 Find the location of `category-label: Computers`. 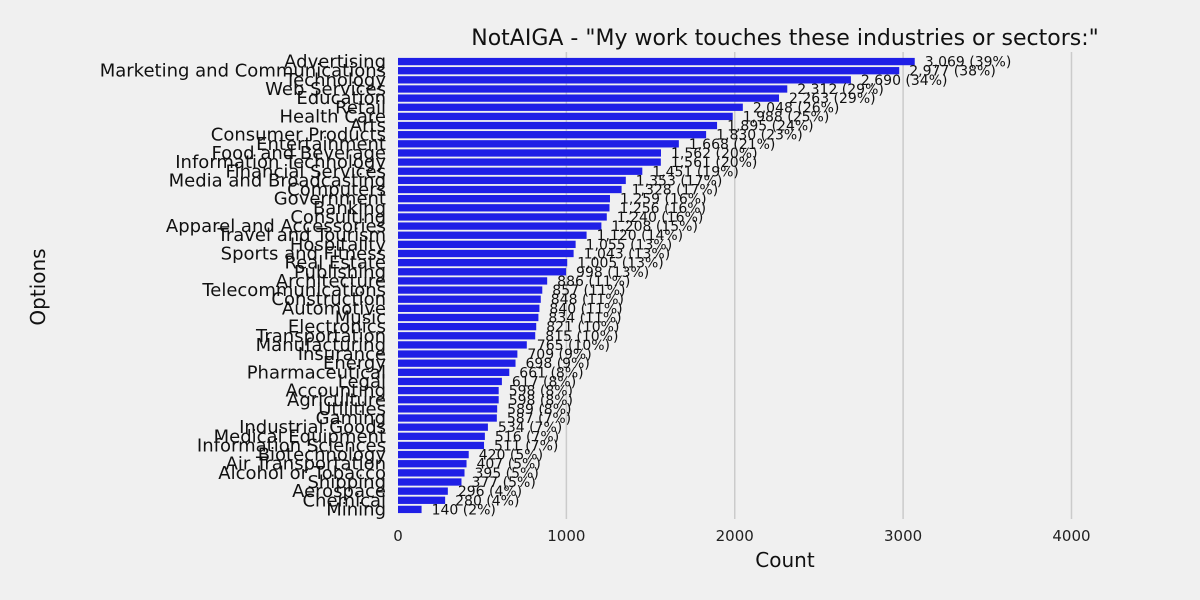

category-label: Computers is located at coordinates (336, 190).